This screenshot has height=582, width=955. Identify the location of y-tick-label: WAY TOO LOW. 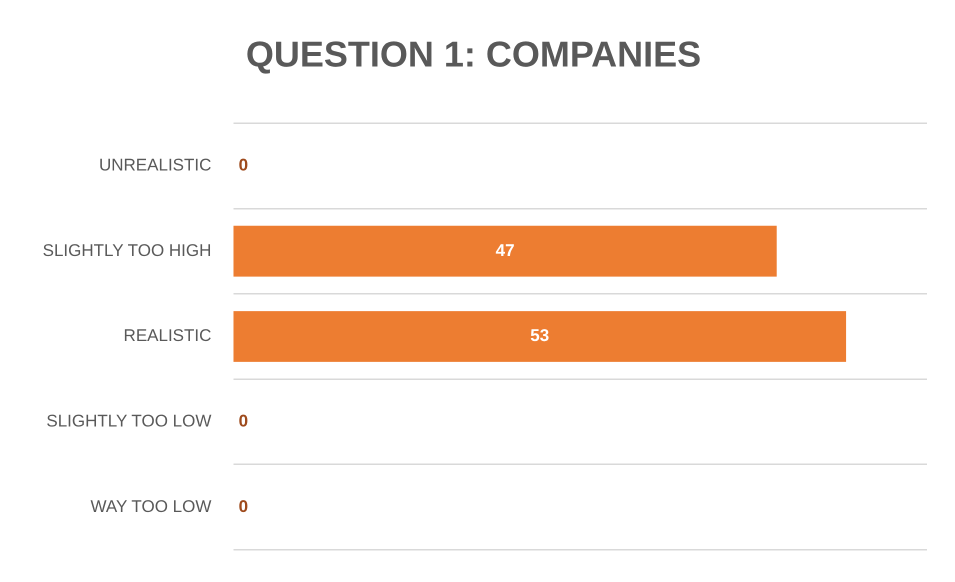
(151, 506).